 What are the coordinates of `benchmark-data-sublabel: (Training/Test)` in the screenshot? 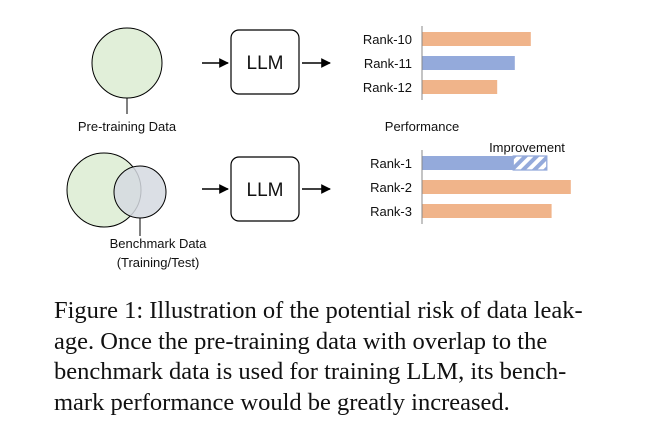 It's located at (158, 262).